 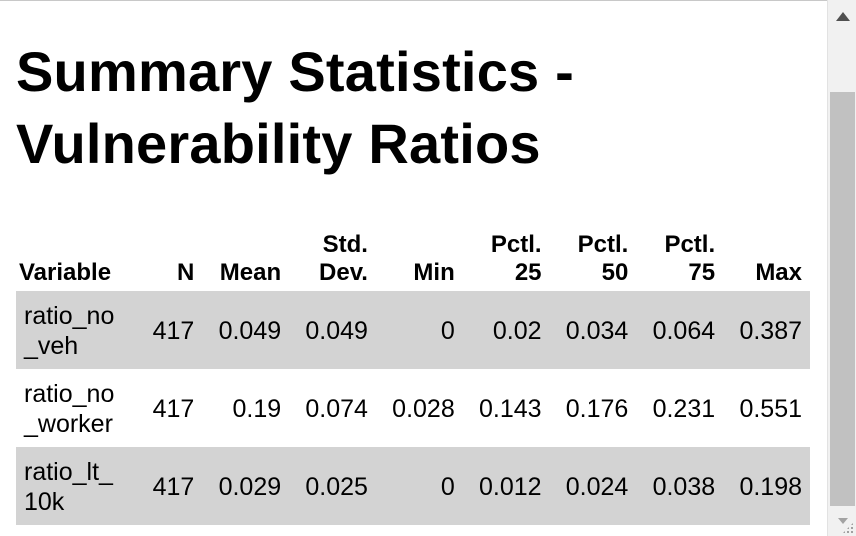 What do you see at coordinates (615, 272) in the screenshot?
I see `header-p50-line2: 50` at bounding box center [615, 272].